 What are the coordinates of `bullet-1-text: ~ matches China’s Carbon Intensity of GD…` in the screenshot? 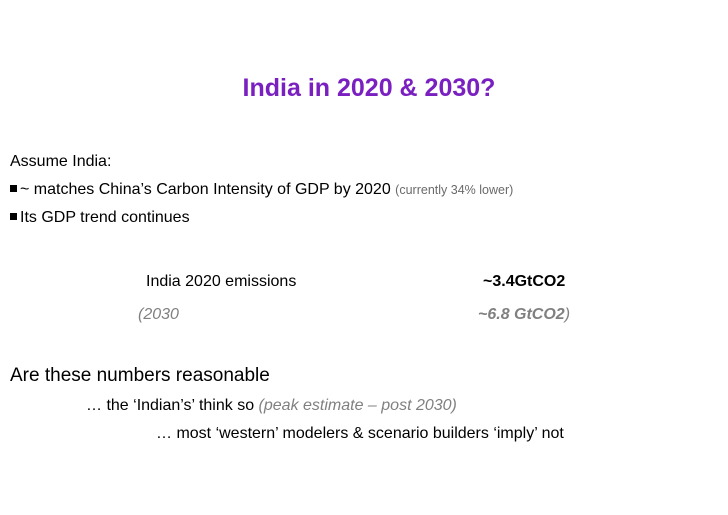 It's located at (208, 189).